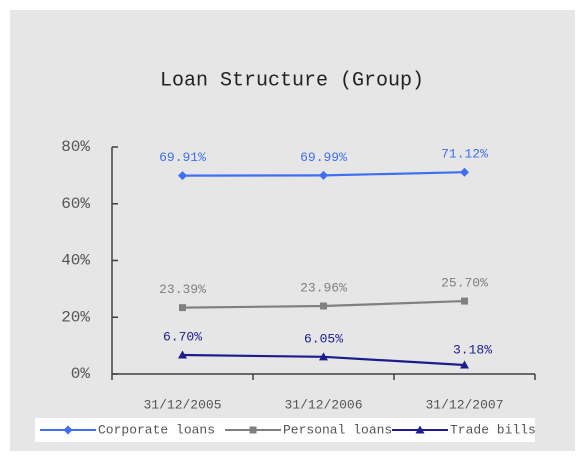 Image resolution: width=585 pixels, height=461 pixels. What do you see at coordinates (156, 429) in the screenshot?
I see `legend-label: Corporate loans` at bounding box center [156, 429].